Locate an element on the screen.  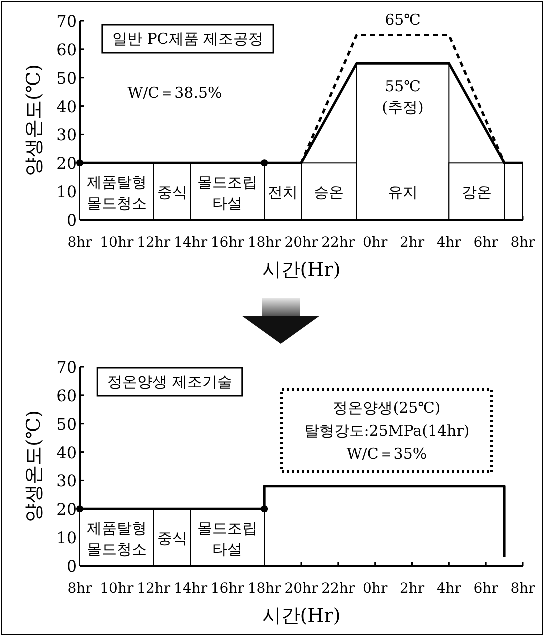
annotation: W/C＝35% is located at coordinates (387, 454).